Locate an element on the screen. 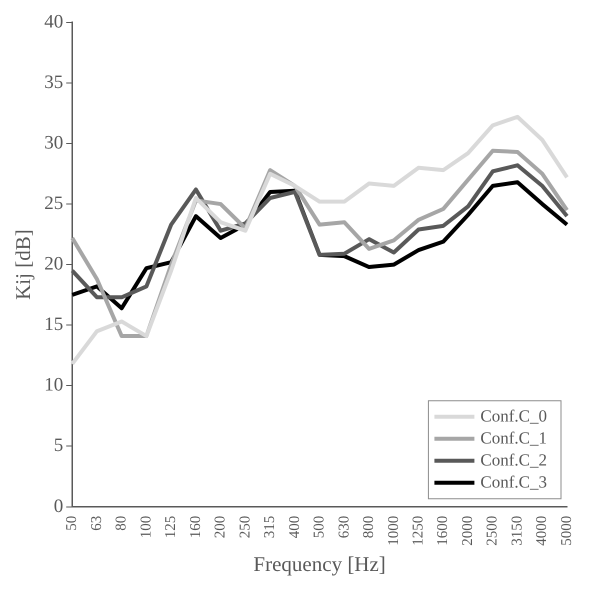 The width and height of the screenshot is (596, 590). x-tick-label: 125 is located at coordinates (171, 527).